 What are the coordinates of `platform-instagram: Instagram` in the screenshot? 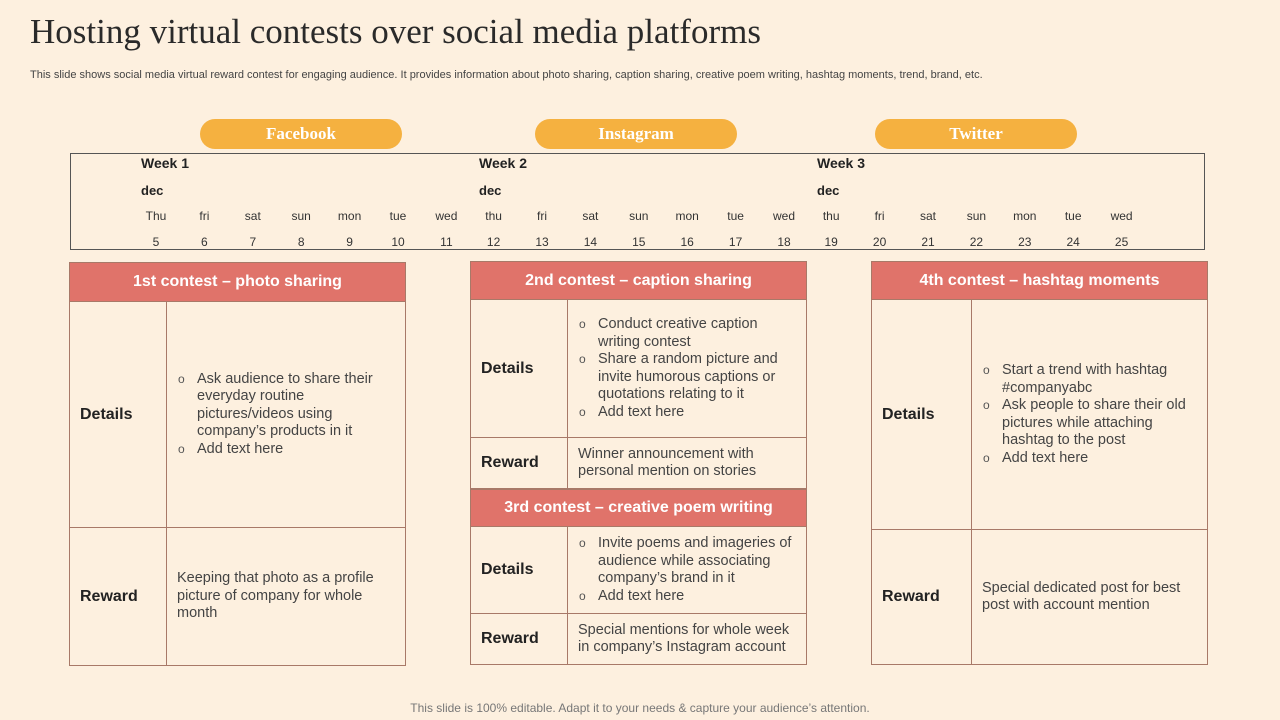 It's located at (636, 134).